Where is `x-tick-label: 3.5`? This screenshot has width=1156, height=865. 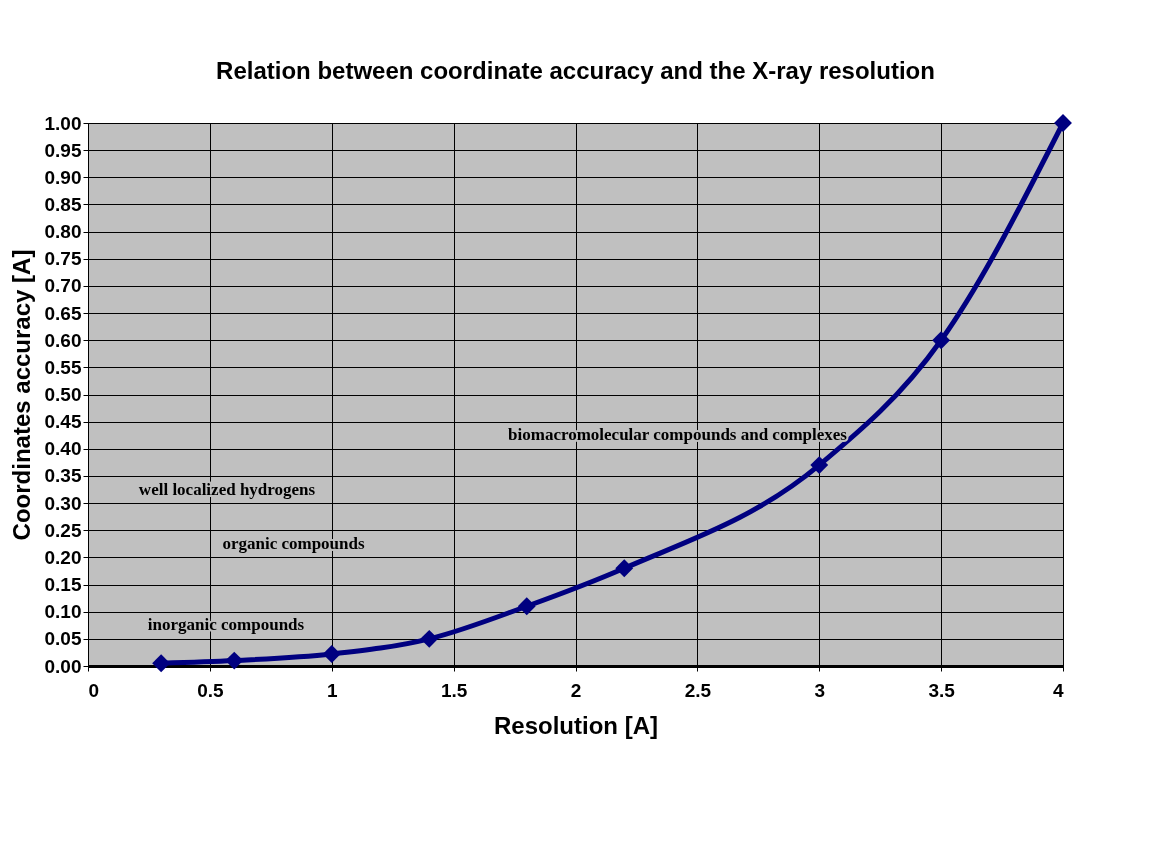
x-tick-label: 3.5 is located at coordinates (942, 690).